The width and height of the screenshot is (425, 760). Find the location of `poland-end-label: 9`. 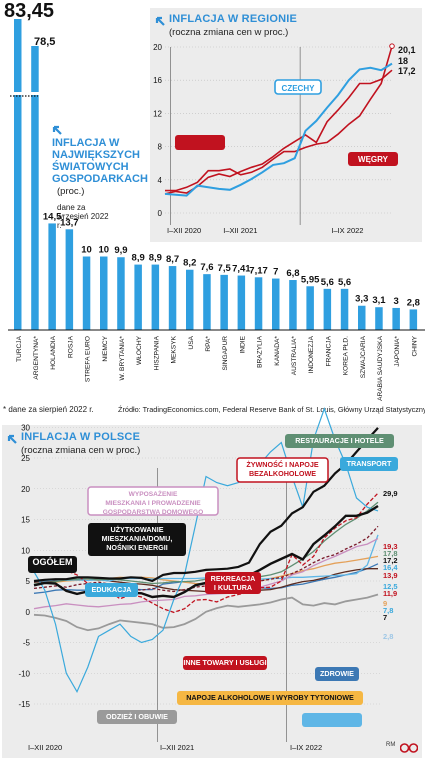

poland-end-label: 9 is located at coordinates (385, 603).